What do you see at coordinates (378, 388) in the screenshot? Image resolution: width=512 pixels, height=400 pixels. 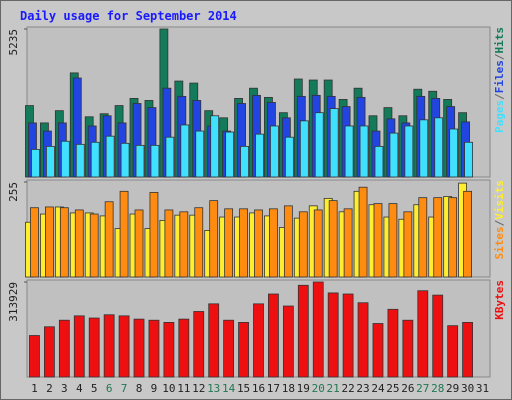 I see `x-tick-label: 24` at bounding box center [378, 388].